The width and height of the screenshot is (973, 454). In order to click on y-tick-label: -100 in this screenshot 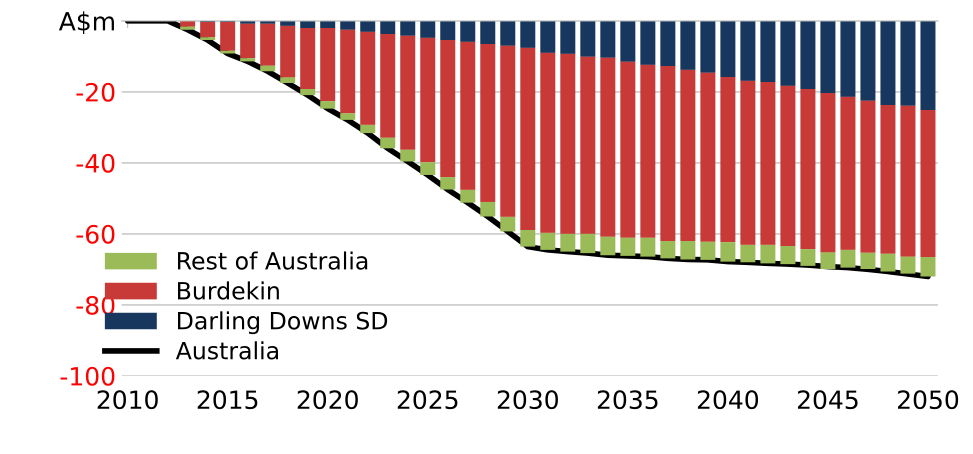, I will do `click(87, 376)`.